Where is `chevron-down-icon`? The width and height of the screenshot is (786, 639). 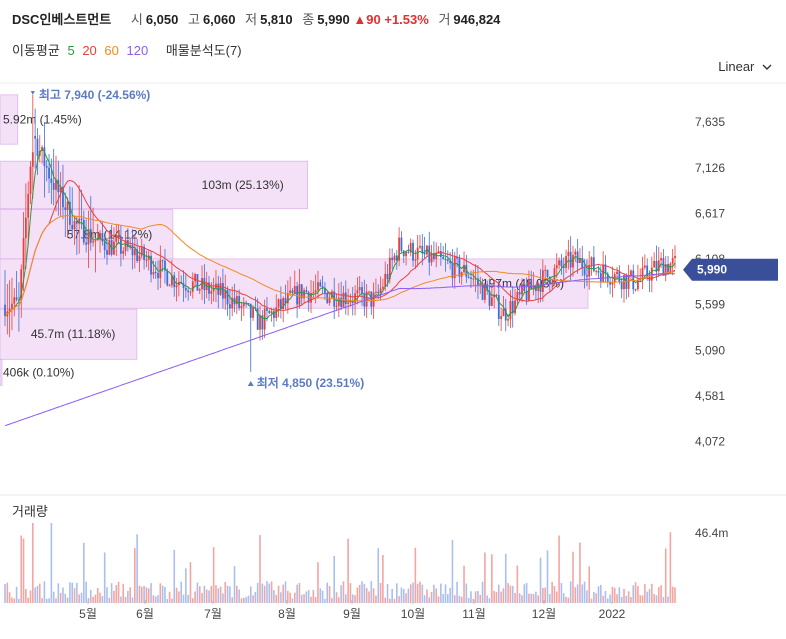
chevron-down-icon is located at coordinates (767, 67).